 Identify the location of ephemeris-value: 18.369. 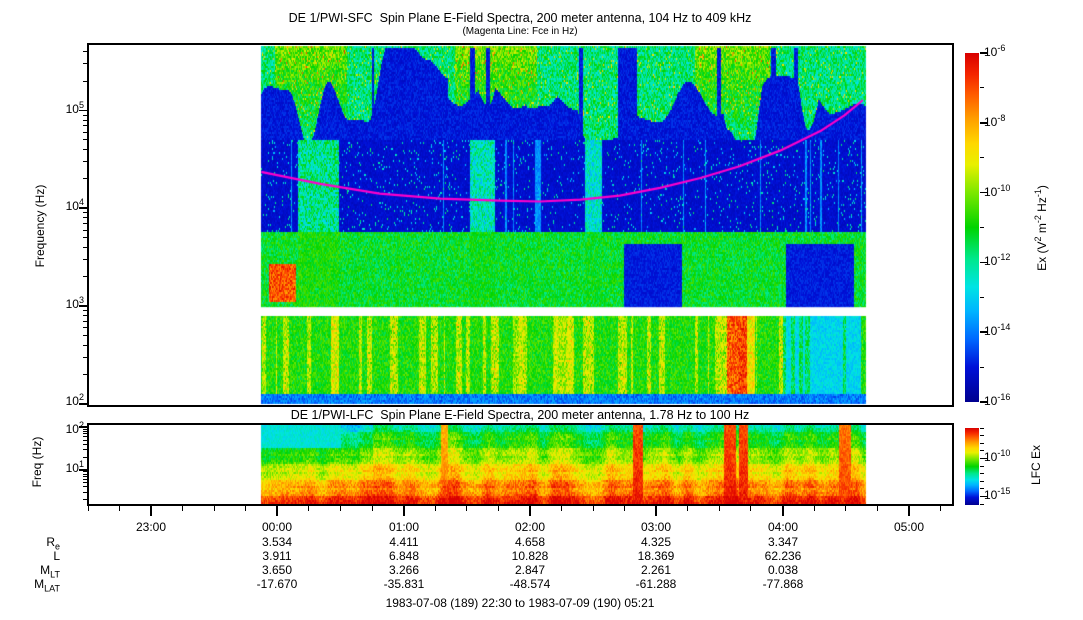
(656, 556).